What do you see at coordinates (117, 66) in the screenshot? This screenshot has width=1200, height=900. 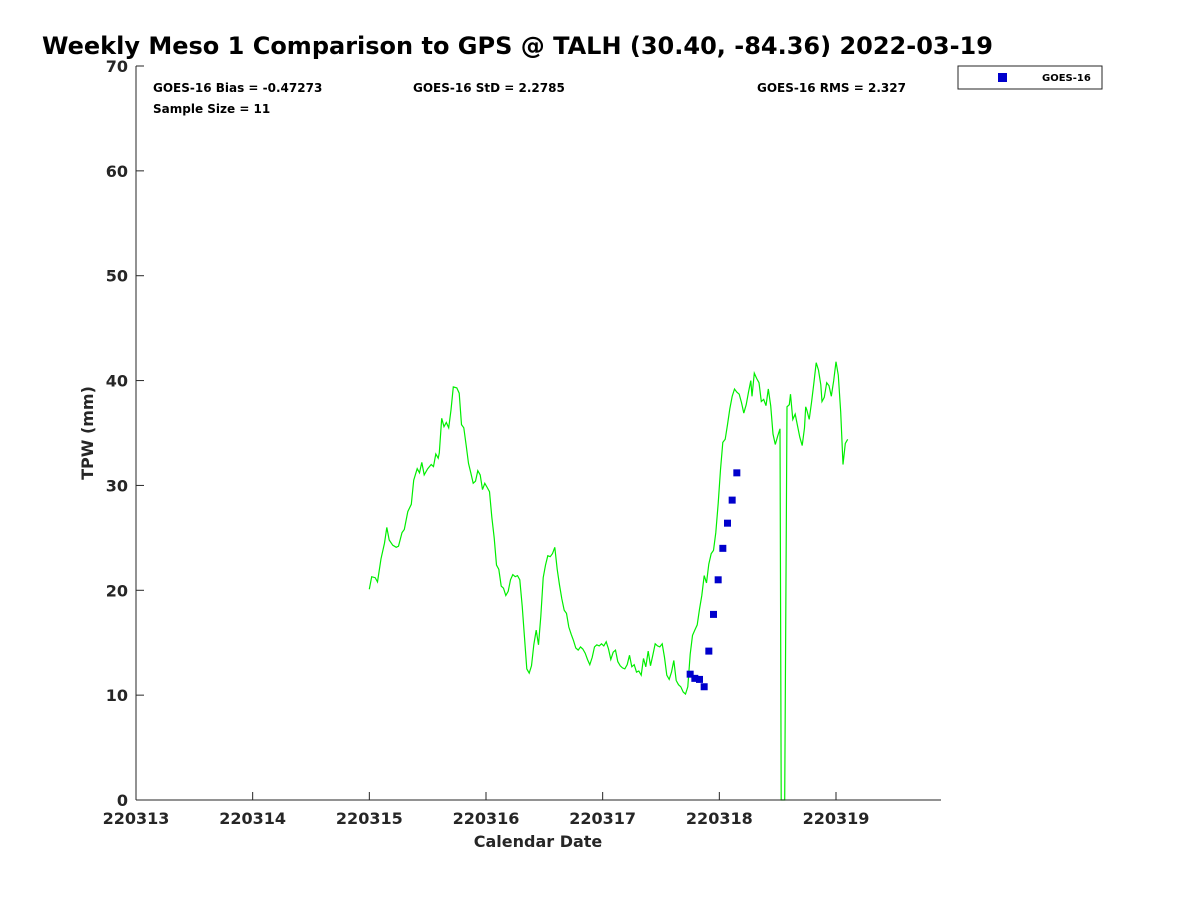 I see `y-tick-label: 70` at bounding box center [117, 66].